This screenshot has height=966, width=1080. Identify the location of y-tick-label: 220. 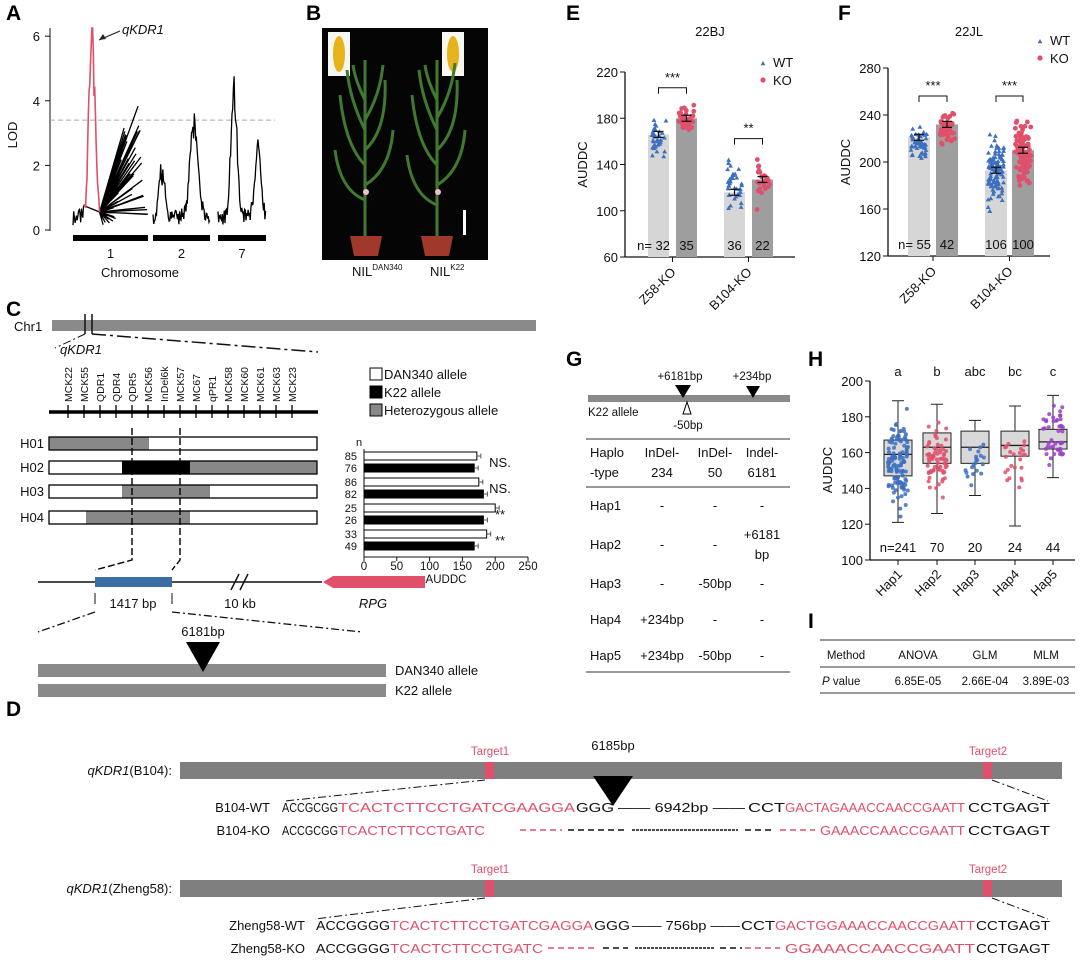
(607, 72).